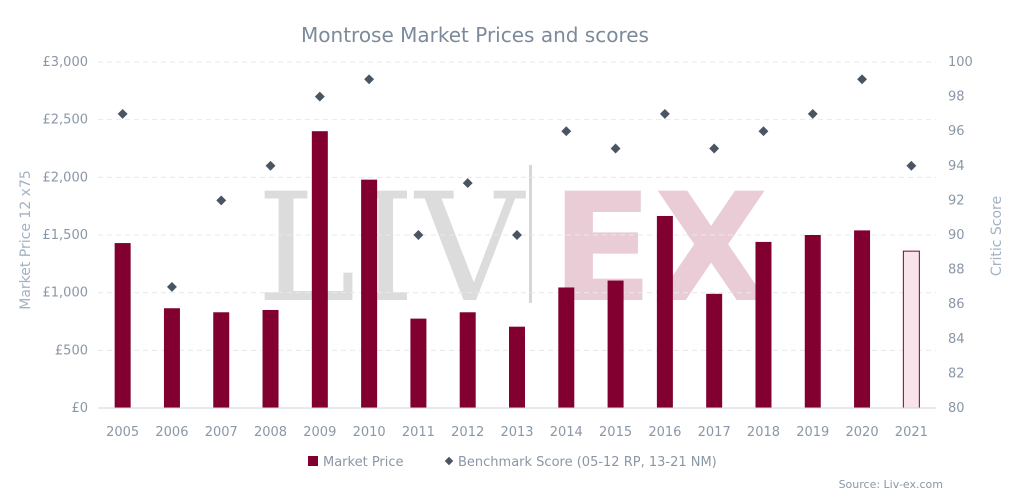 This screenshot has width=1024, height=503. Describe the element at coordinates (270, 432) in the screenshot. I see `x-tick-label: 2008` at that location.